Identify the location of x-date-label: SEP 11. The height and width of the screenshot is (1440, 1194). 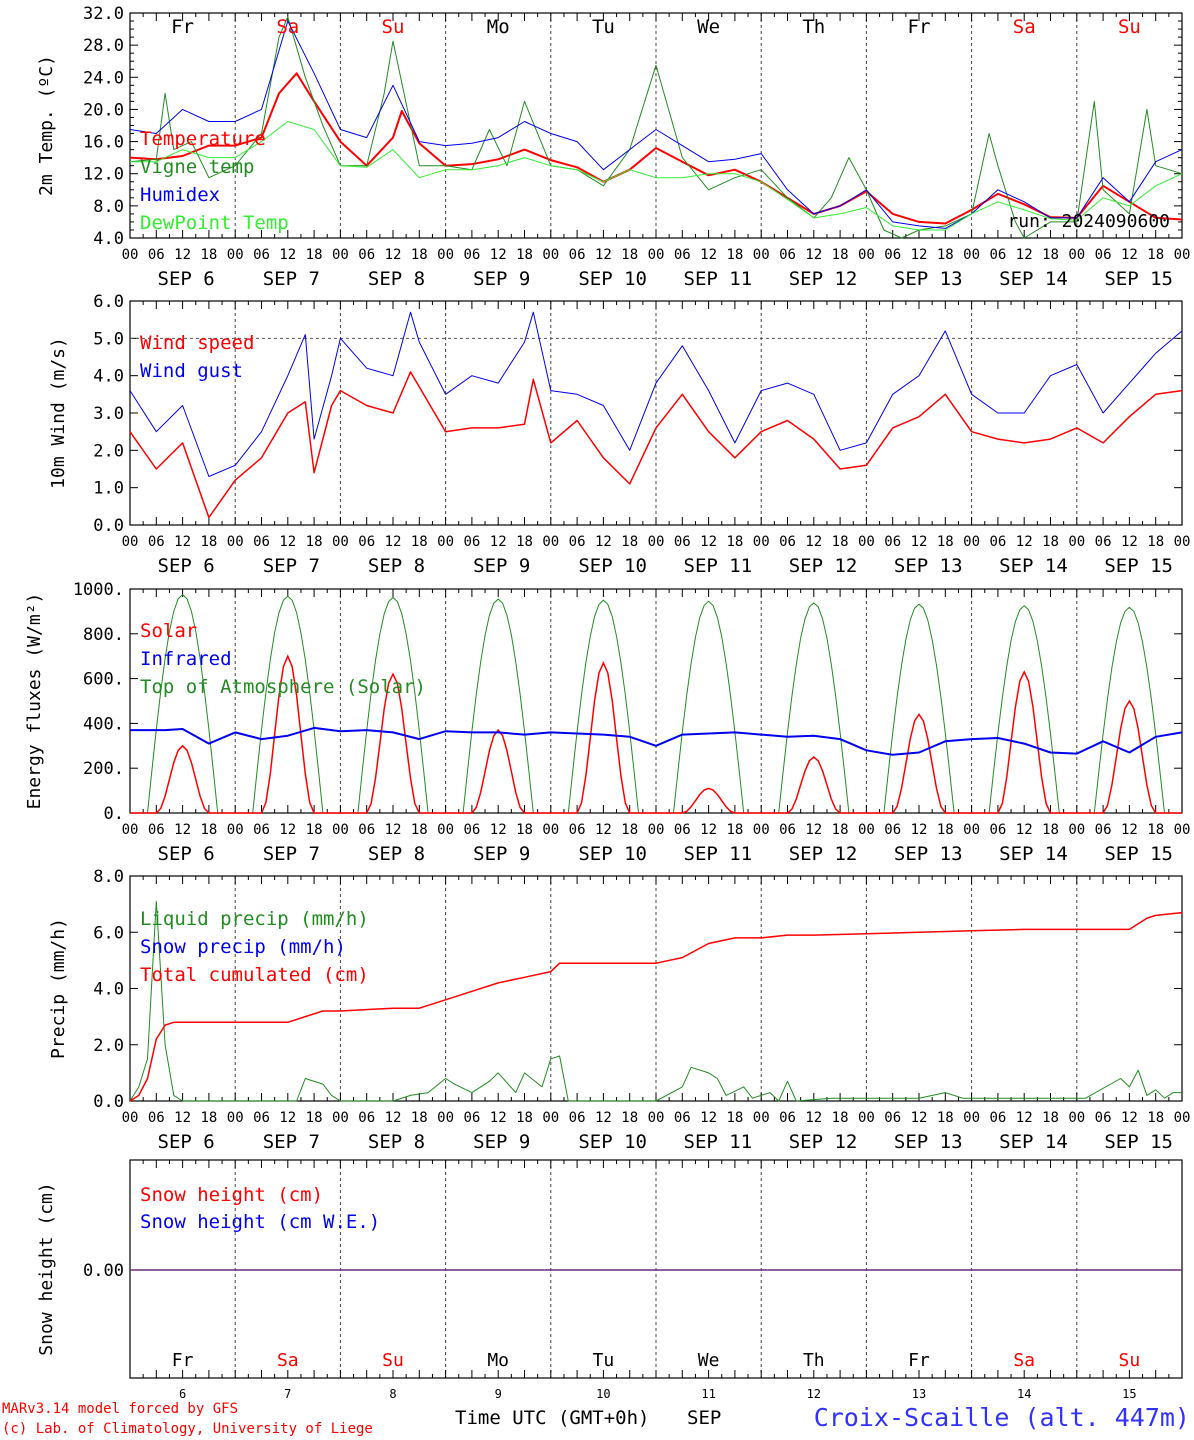
(718, 854).